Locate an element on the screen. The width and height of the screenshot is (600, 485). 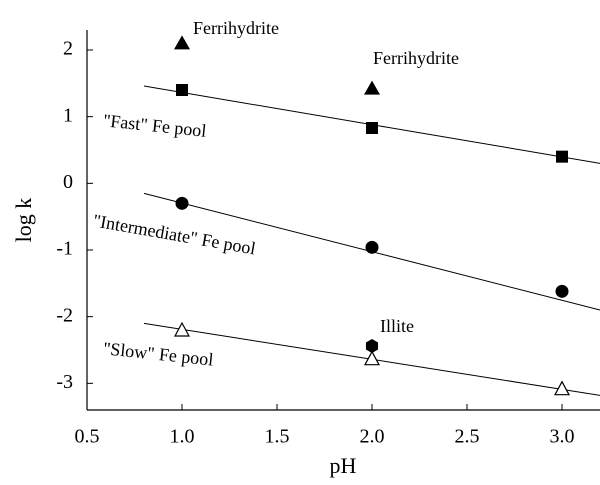
annotation: "Slow" Fe pool is located at coordinates (158, 353).